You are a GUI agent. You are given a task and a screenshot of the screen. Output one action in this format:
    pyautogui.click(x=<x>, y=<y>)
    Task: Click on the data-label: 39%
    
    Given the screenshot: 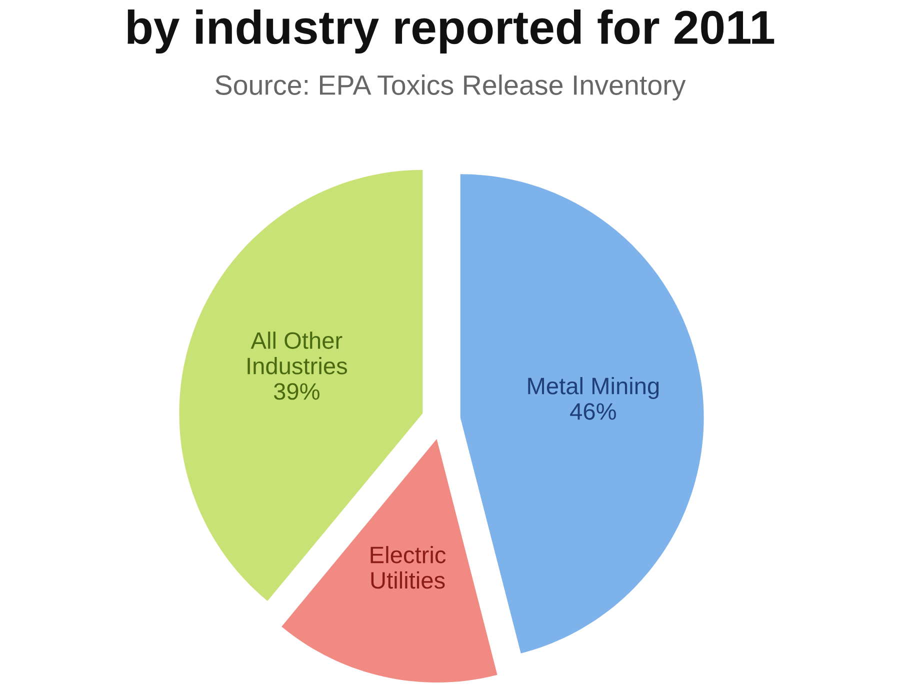 What is the action you would take?
    pyautogui.click(x=297, y=391)
    